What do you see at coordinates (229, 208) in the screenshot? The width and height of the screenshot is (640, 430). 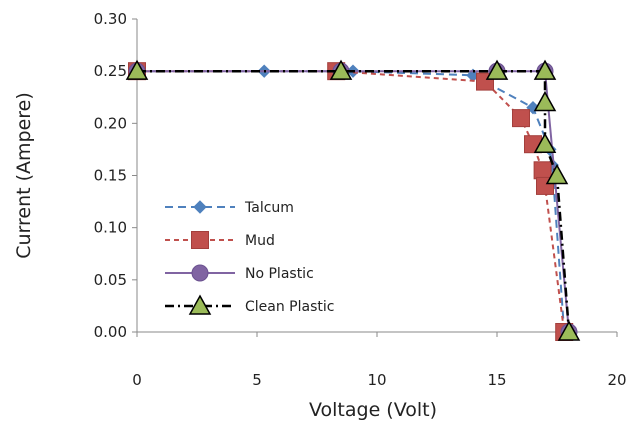 I see `legend-entry: Talcum` at bounding box center [229, 208].